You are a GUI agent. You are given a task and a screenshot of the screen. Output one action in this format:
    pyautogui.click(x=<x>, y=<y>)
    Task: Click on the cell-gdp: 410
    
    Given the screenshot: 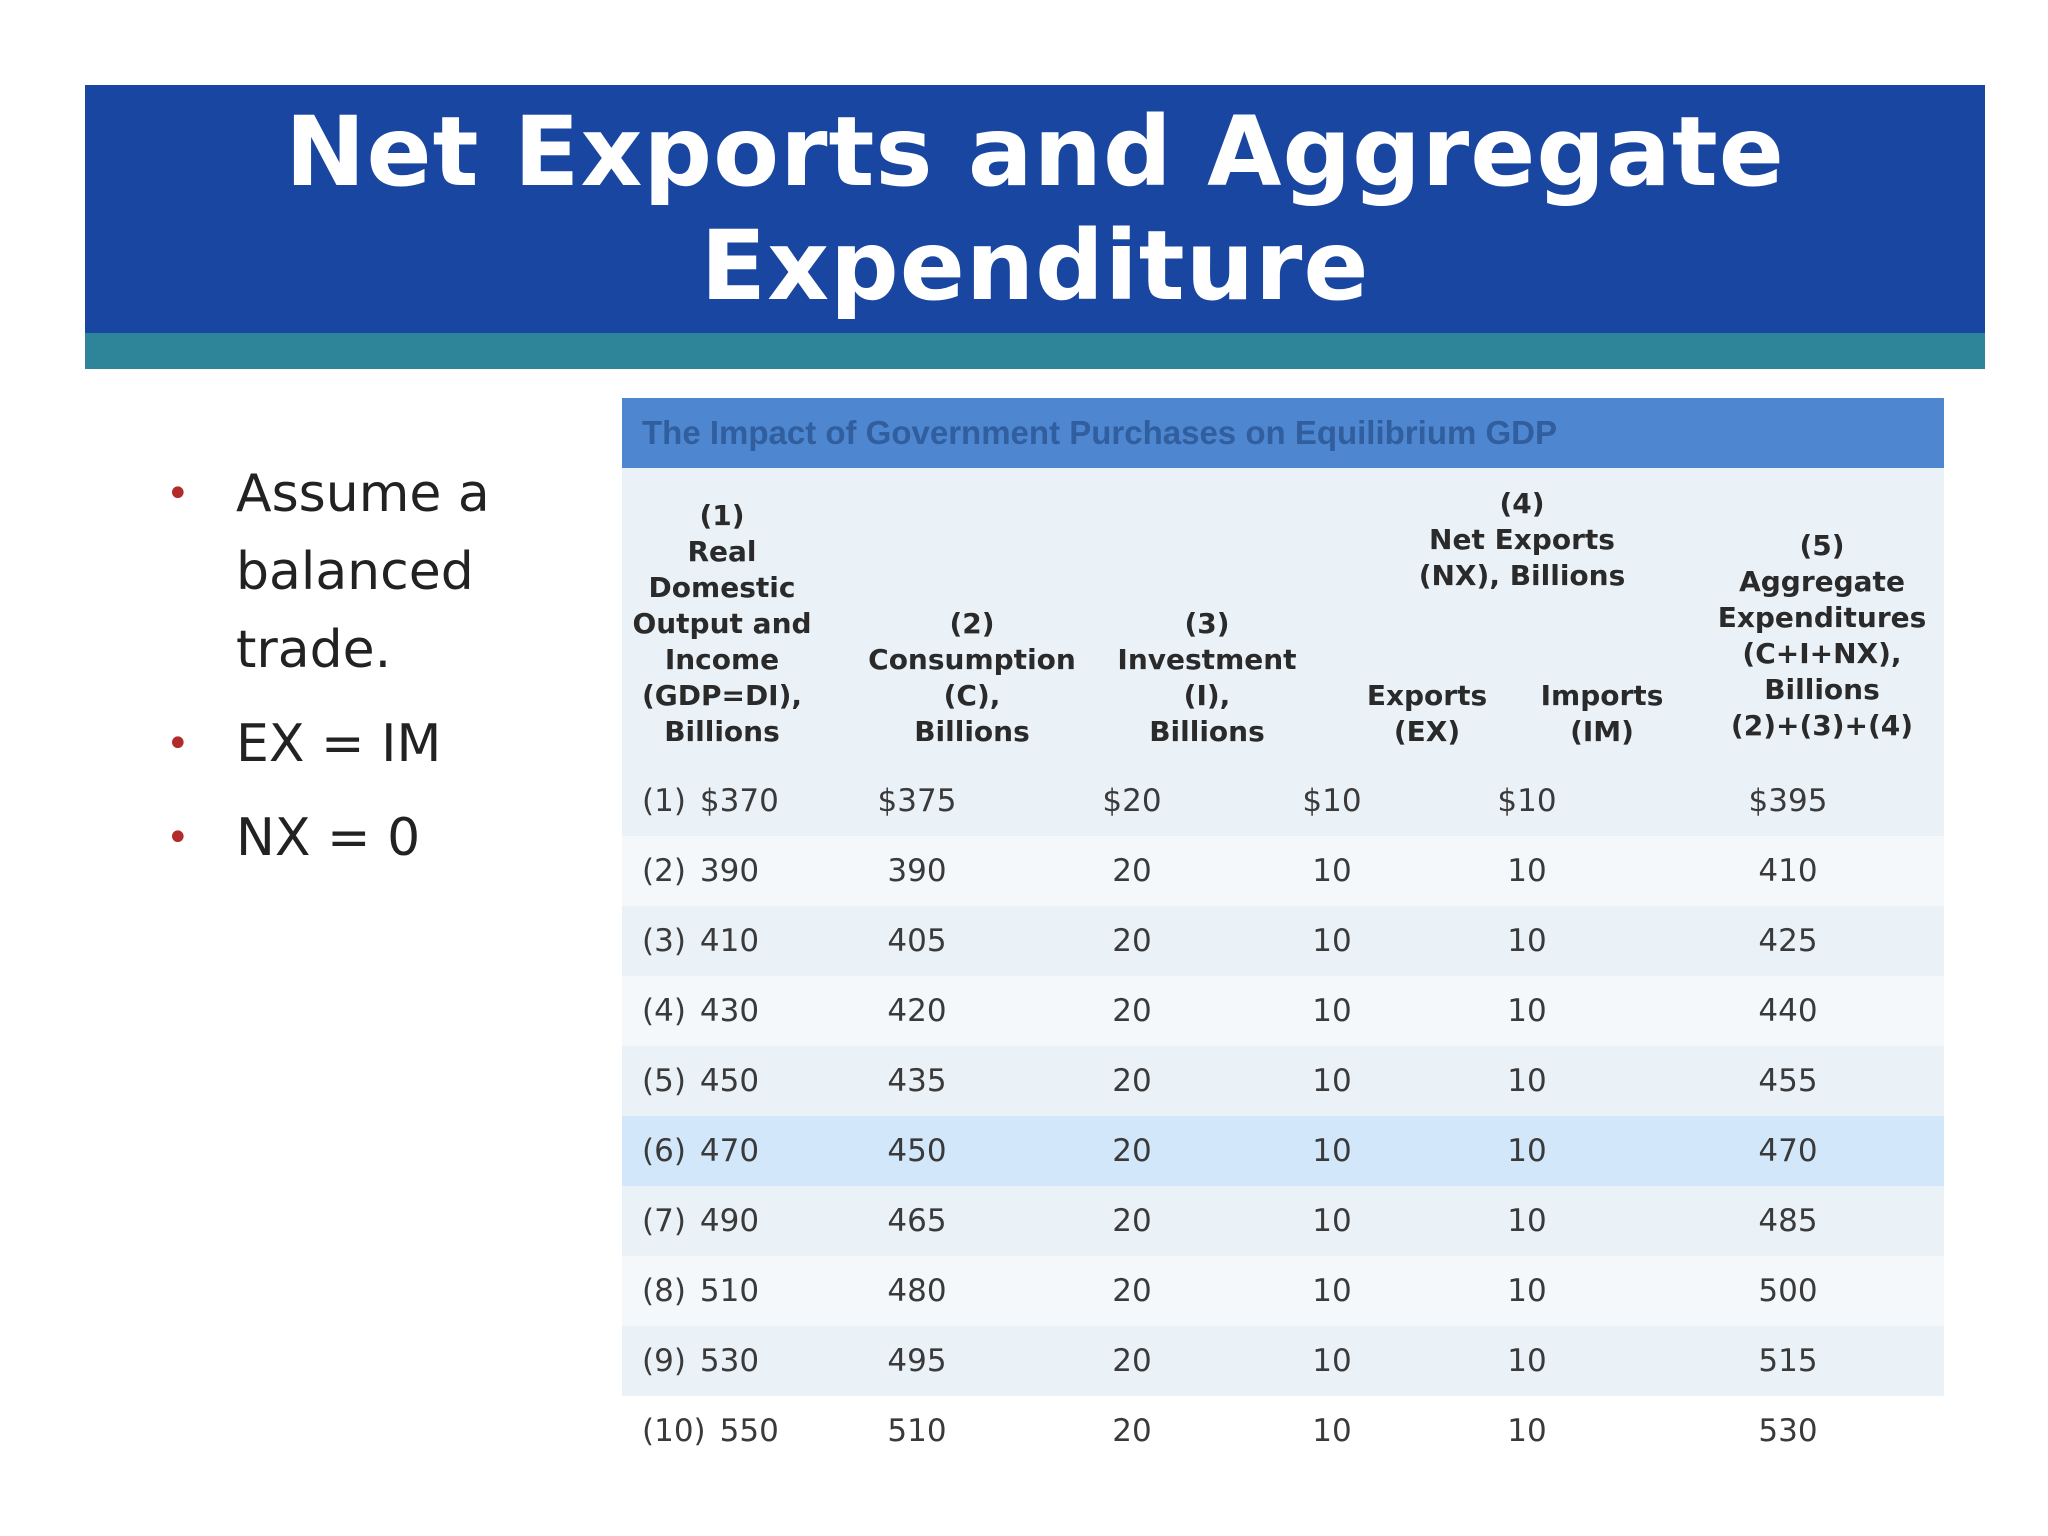 What is the action you would take?
    pyautogui.click(x=729, y=941)
    